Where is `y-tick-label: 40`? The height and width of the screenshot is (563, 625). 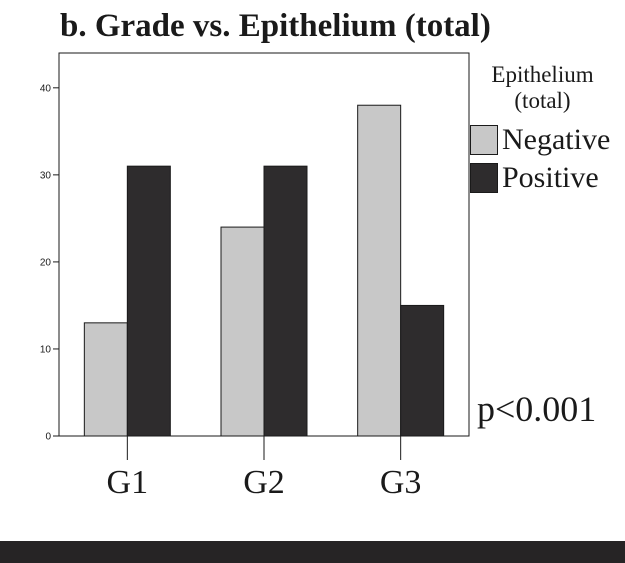 y-tick-label: 40 is located at coordinates (46, 88).